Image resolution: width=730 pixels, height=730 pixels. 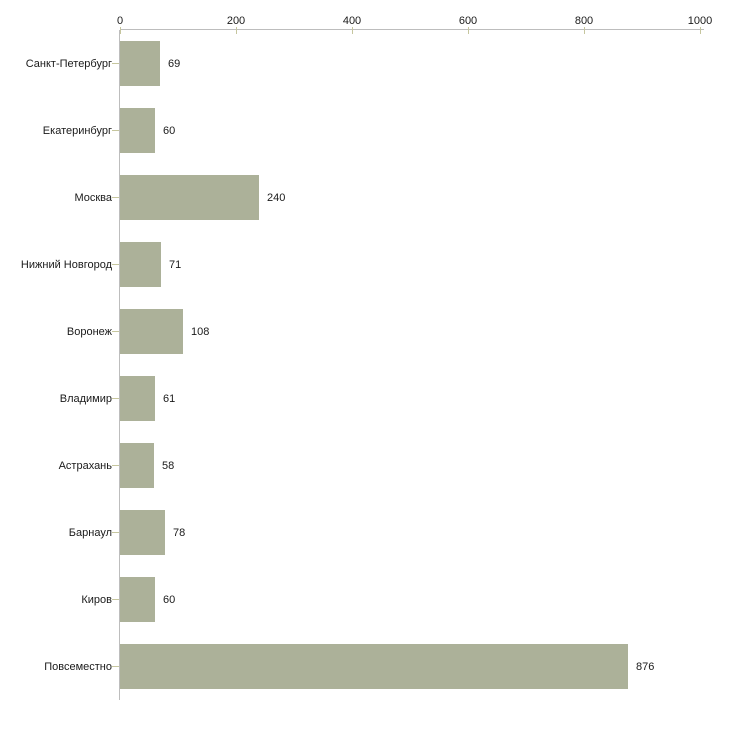 I want to click on bar-track: 71, so click(x=424, y=264).